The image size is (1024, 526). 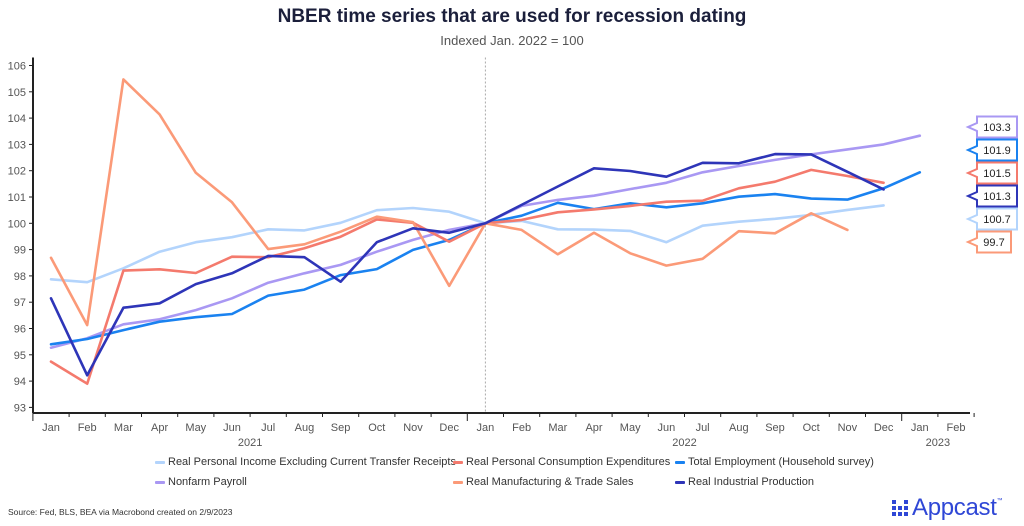 I want to click on y-tick-label: 97, so click(x=20, y=303).